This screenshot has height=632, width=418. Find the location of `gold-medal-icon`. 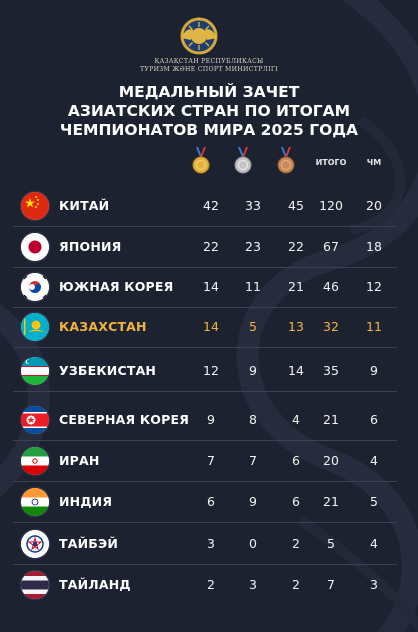

gold-medal-icon is located at coordinates (201, 160).